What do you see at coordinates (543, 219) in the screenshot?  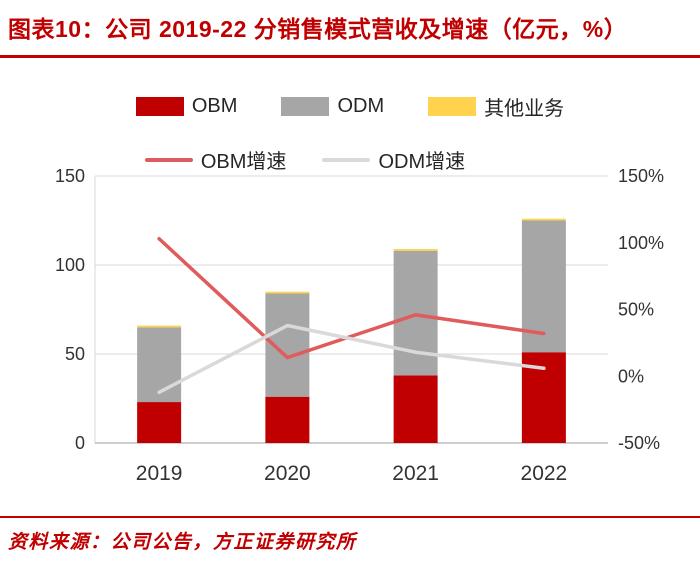 I see `bar-segment-其他业务-2022` at bounding box center [543, 219].